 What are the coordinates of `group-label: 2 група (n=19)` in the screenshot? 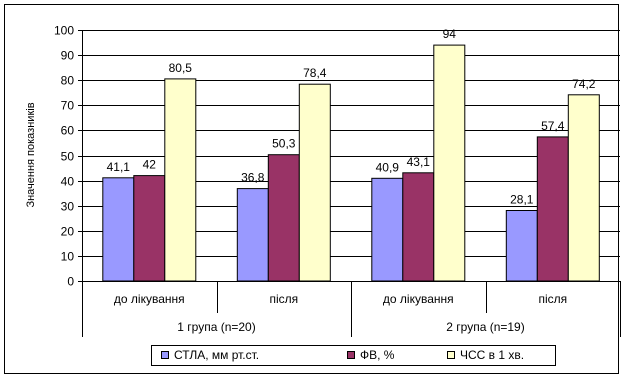 It's located at (485, 327).